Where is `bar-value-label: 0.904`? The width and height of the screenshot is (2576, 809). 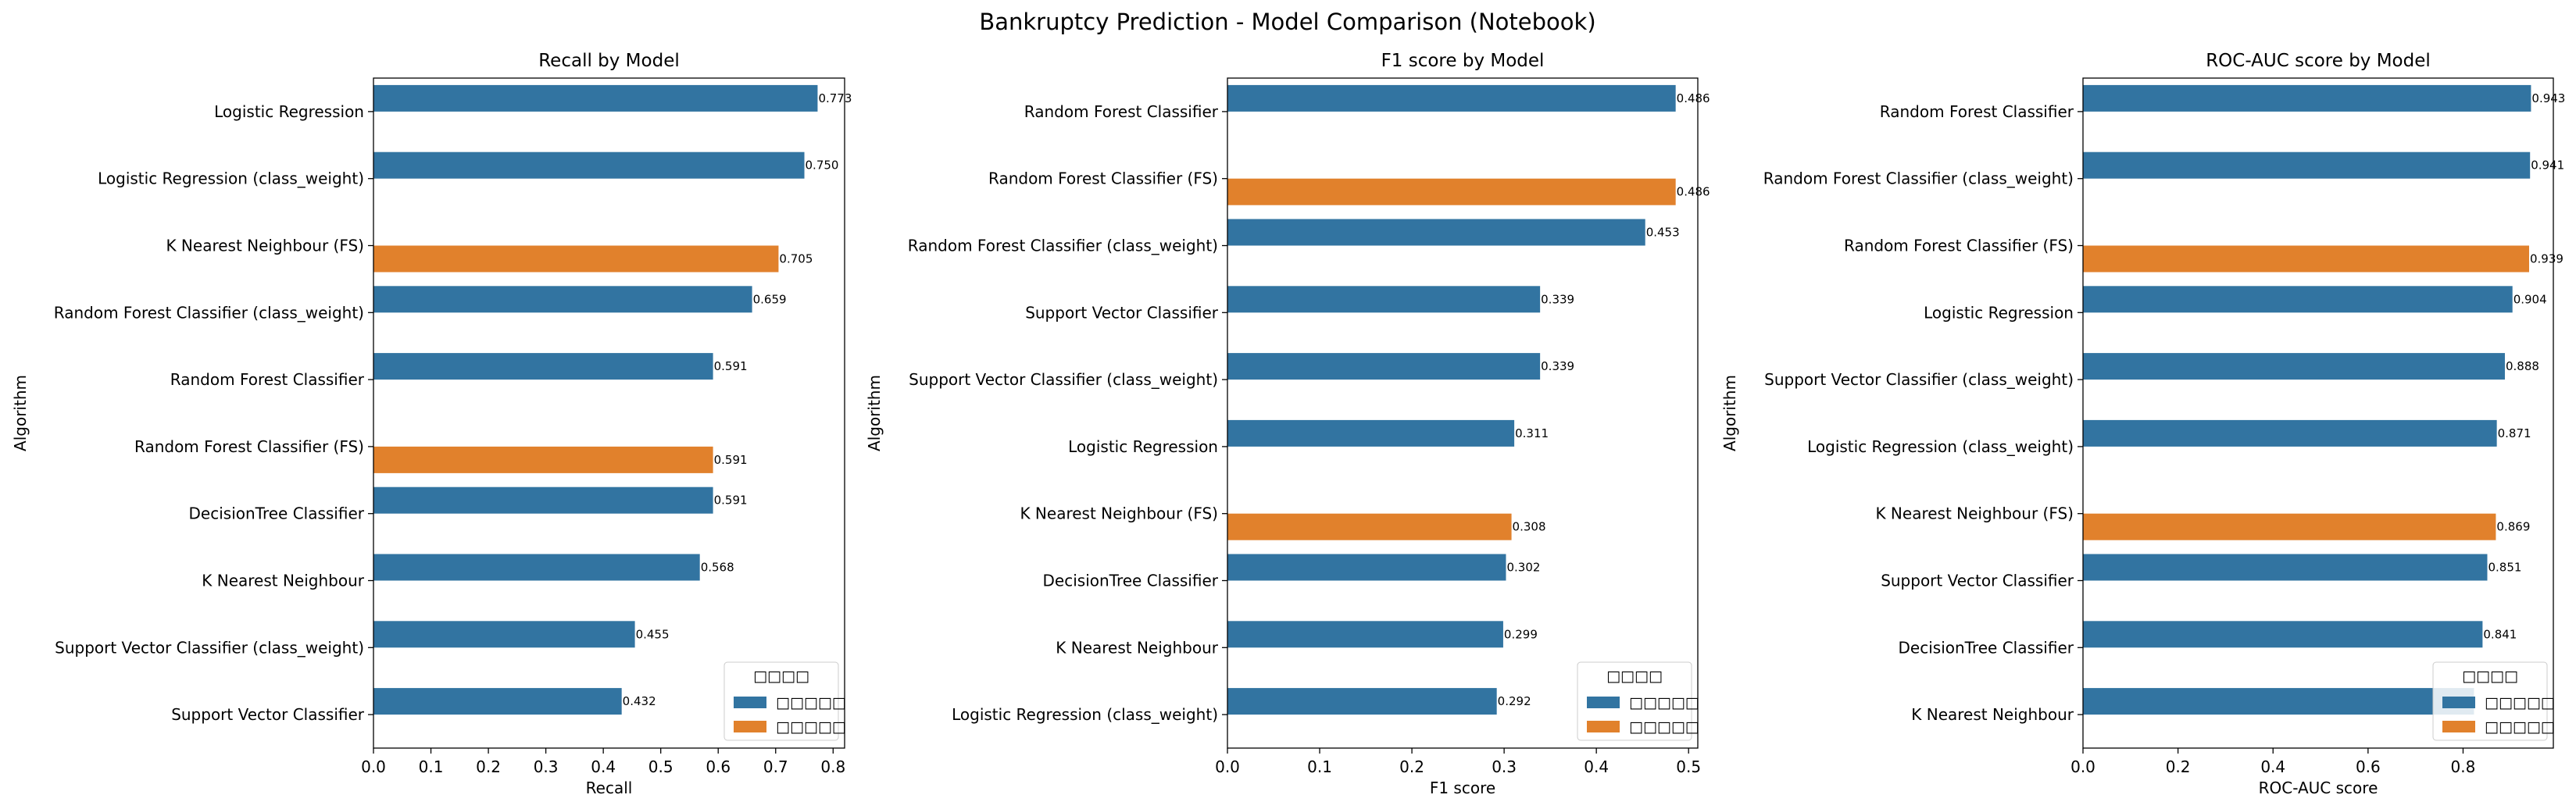
bar-value-label: 0.904 is located at coordinates (2530, 299).